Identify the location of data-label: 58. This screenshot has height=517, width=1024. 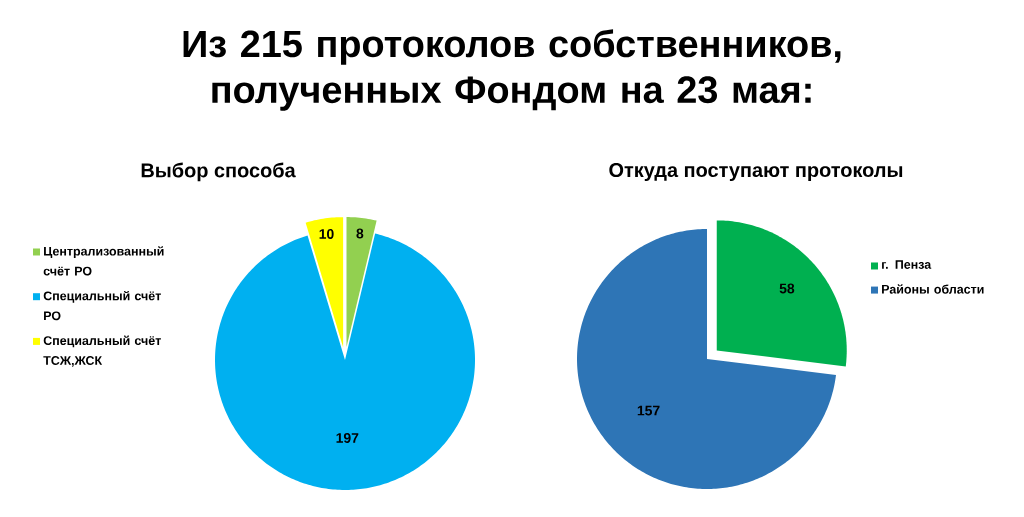
(787, 288).